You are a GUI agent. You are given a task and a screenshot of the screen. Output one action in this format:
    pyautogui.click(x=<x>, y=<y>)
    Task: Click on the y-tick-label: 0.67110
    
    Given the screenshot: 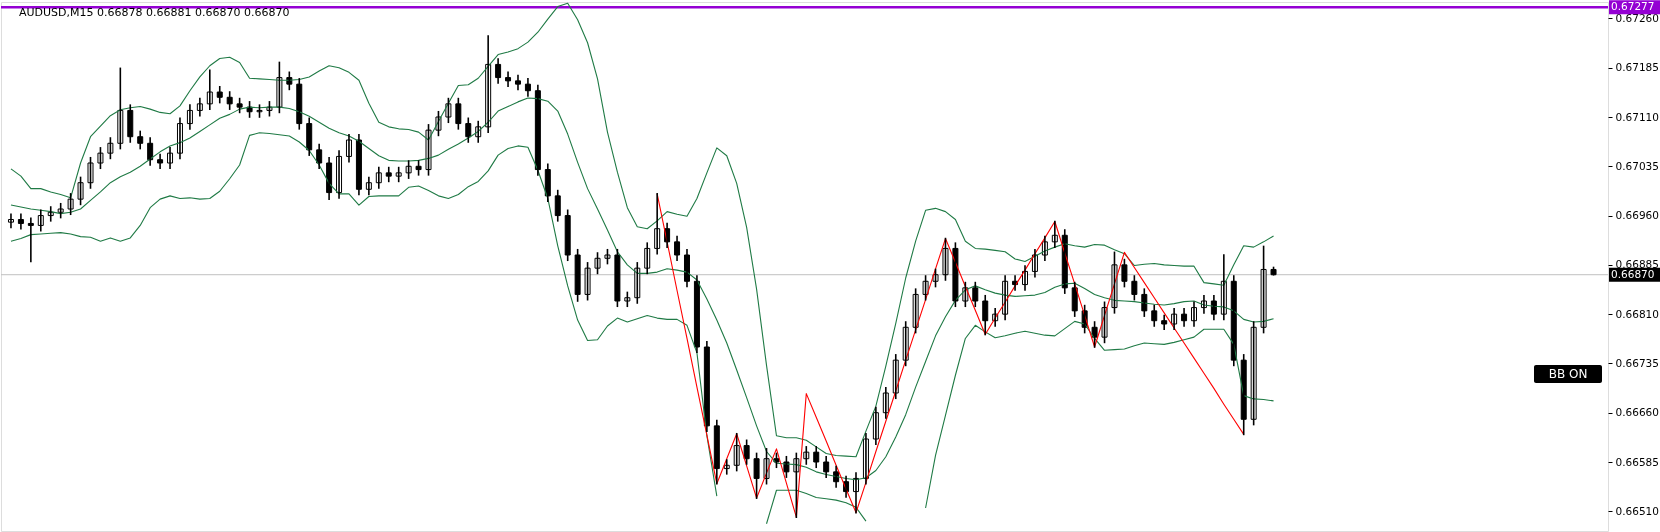 What is the action you would take?
    pyautogui.click(x=1637, y=116)
    